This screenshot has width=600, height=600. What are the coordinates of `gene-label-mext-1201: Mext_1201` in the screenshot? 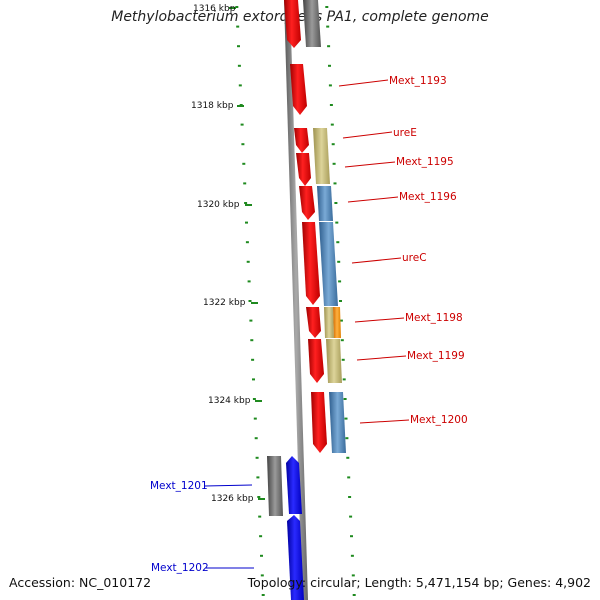 It's located at (179, 486).